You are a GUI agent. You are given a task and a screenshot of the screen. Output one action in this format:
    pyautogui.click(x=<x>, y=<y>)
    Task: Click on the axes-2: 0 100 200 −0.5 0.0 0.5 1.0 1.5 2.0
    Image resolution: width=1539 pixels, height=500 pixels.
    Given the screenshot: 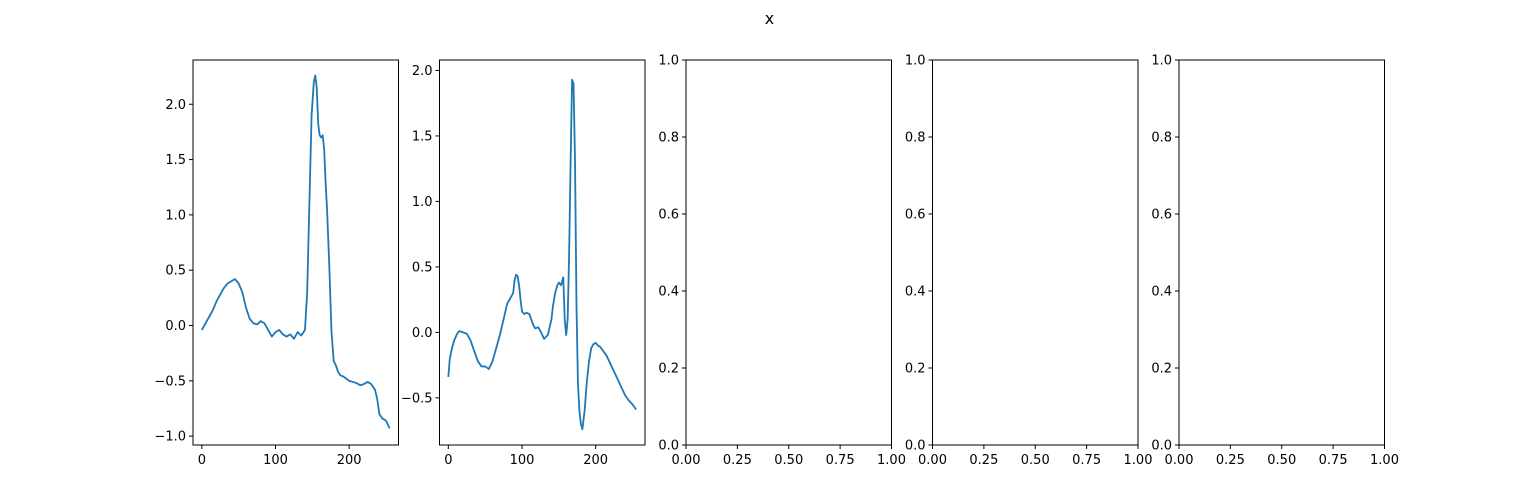 What is the action you would take?
    pyautogui.click(x=523, y=263)
    